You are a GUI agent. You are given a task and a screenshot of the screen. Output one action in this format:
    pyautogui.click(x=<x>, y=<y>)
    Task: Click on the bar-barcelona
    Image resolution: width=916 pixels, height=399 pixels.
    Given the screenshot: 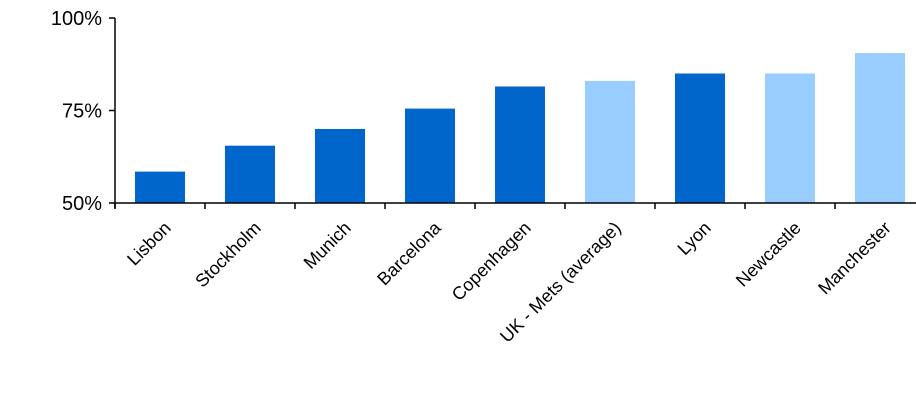 What is the action you would take?
    pyautogui.click(x=430, y=155)
    